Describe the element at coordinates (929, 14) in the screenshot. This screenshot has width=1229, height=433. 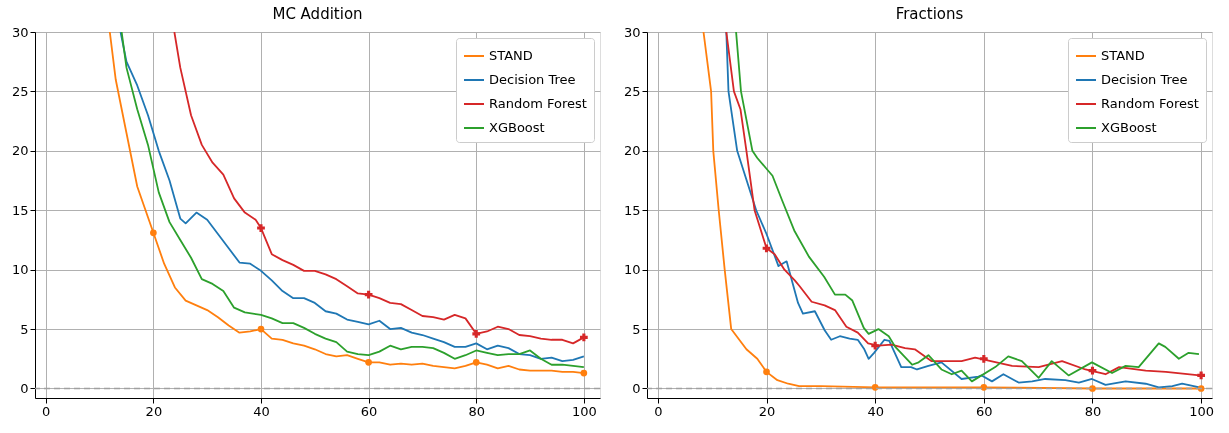
I see `chart-title: Fractions` at that location.